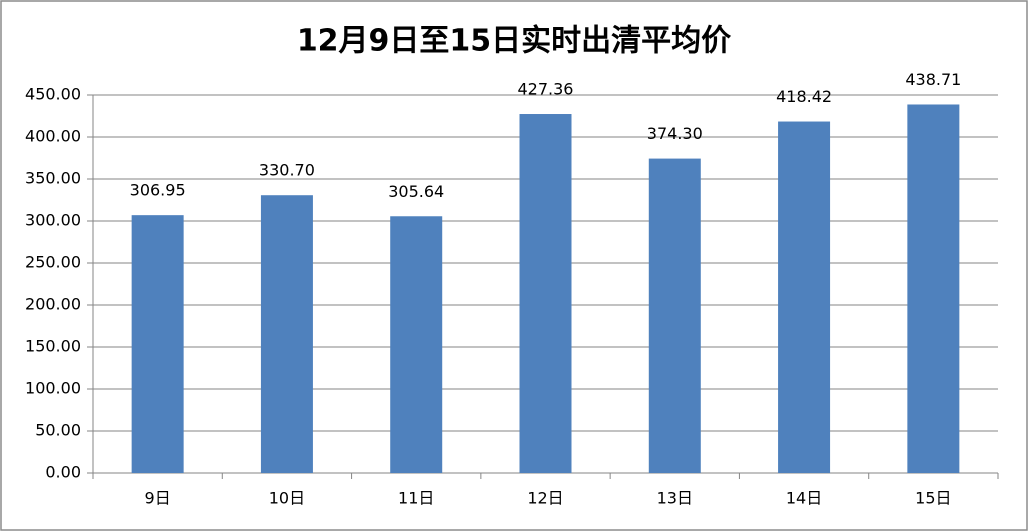 The width and height of the screenshot is (1028, 531). What do you see at coordinates (545, 498) in the screenshot?
I see `x-tick-label: 12日` at bounding box center [545, 498].